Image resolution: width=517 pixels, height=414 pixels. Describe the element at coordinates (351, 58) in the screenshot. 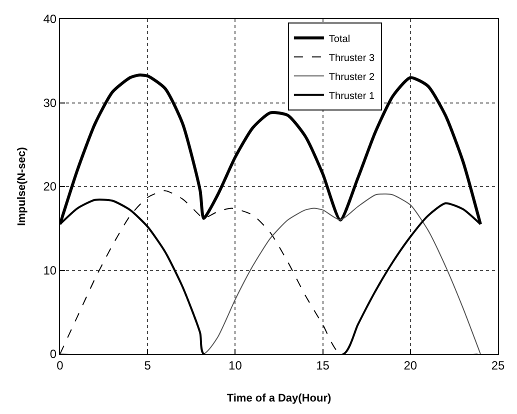

I see `legend-label: Thruster 3` at that location.